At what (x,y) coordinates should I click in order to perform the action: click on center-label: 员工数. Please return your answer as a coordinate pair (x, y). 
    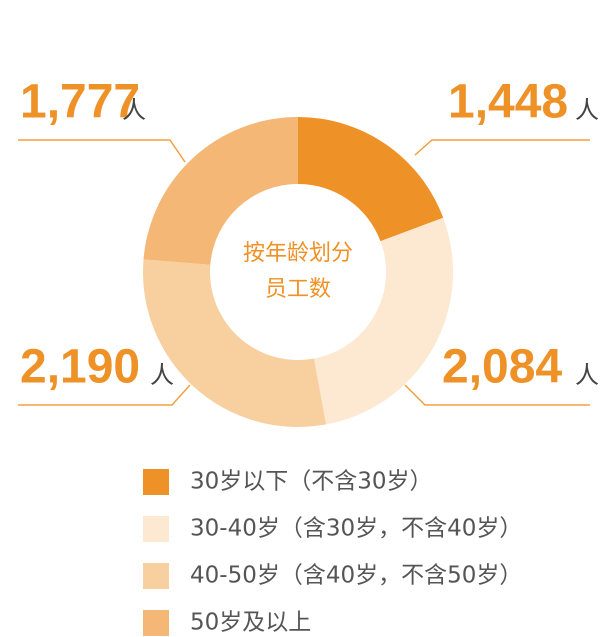
    Looking at the image, I should click on (298, 289).